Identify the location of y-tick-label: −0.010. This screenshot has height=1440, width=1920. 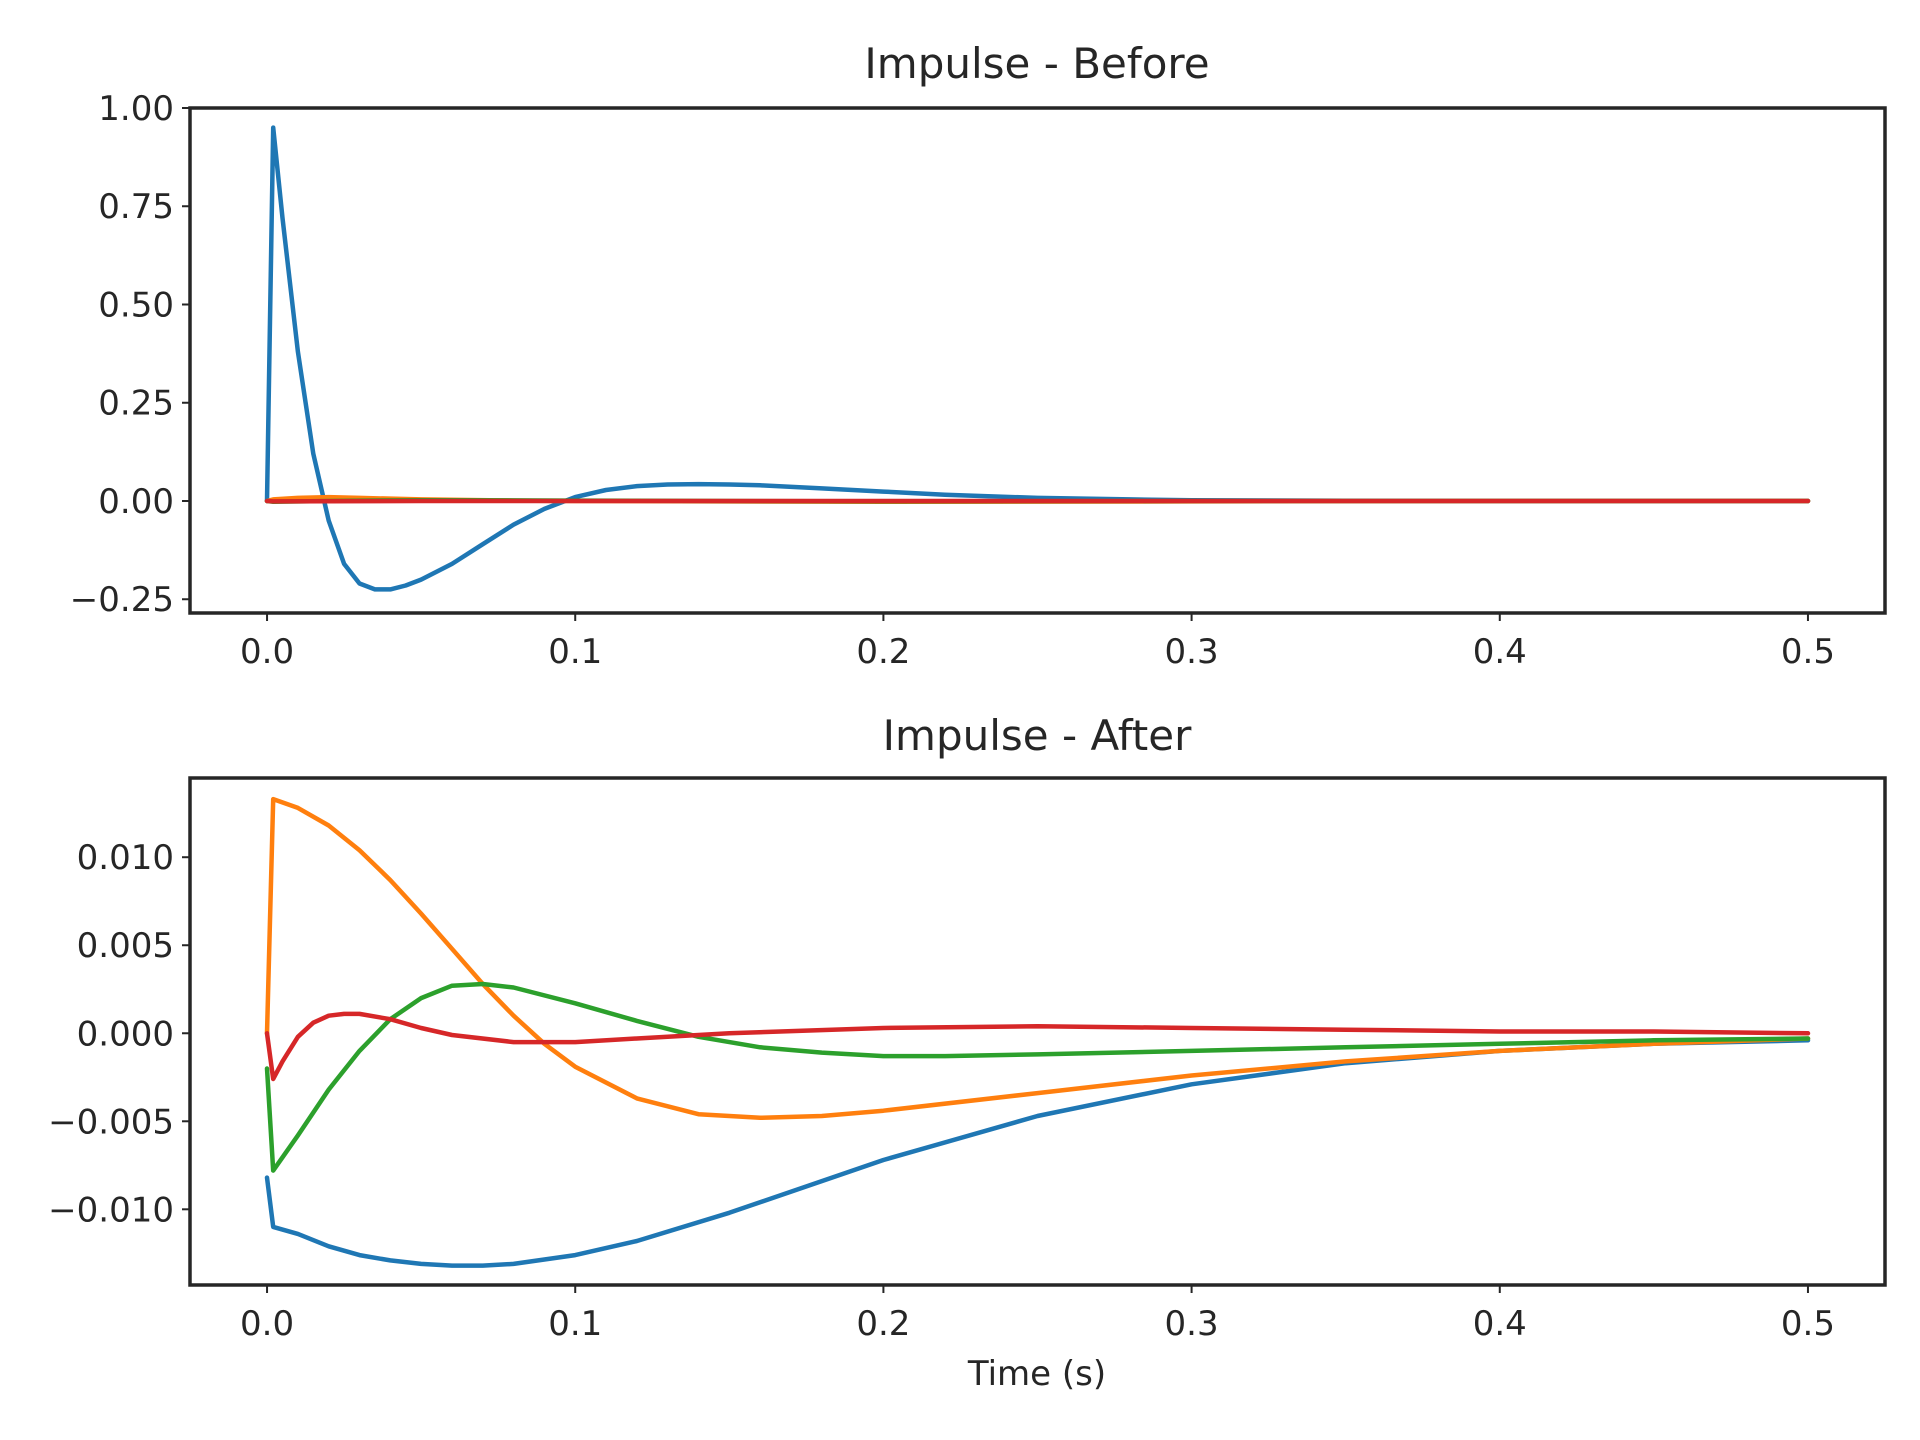
(111, 1210).